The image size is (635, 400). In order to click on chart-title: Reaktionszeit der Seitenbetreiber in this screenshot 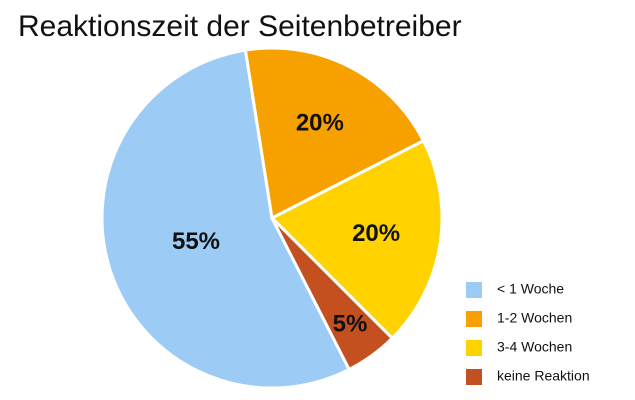, I will do `click(240, 26)`.